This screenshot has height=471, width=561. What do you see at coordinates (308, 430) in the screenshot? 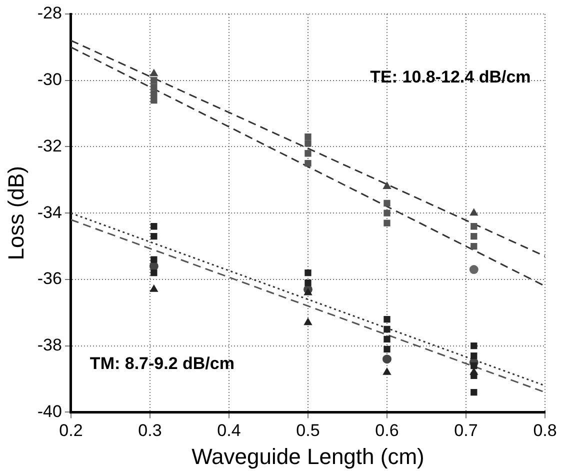
I see `x-tick-label: 0.5` at bounding box center [308, 430].